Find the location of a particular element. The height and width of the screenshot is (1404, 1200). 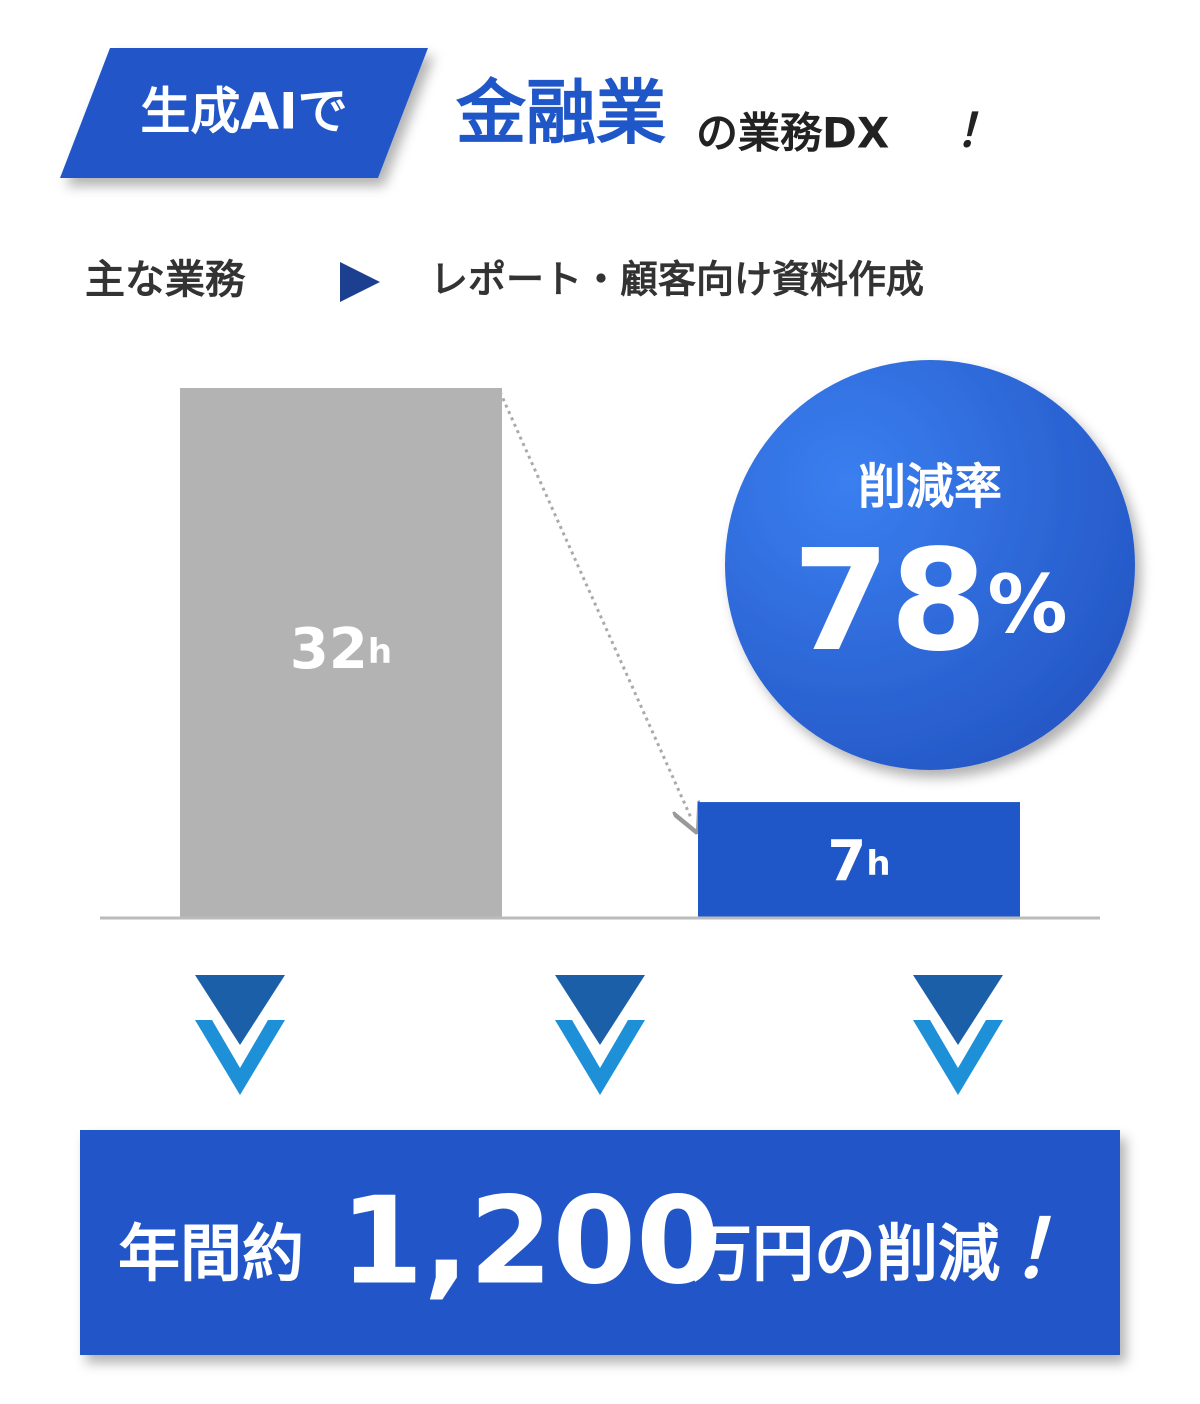

reduction-value: 78% is located at coordinates (930, 601).